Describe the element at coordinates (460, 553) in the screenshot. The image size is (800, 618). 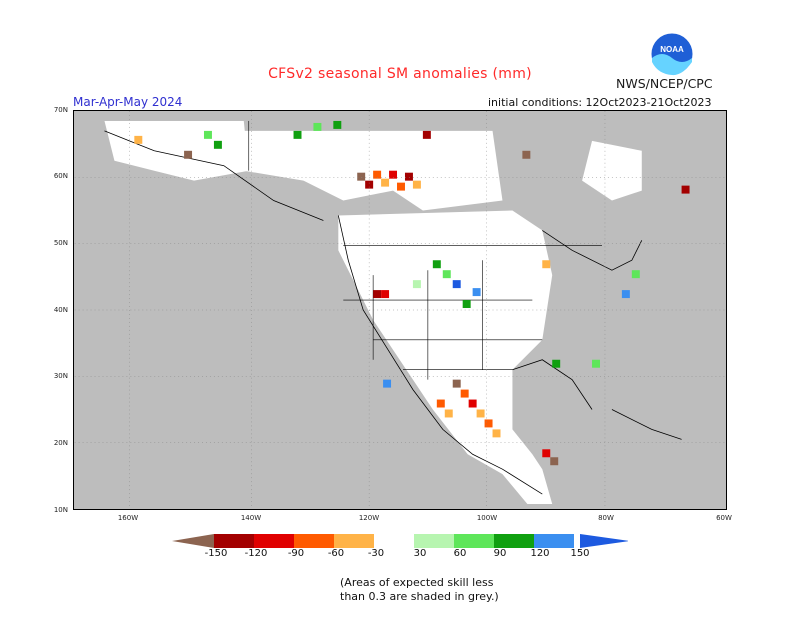
I see `legend-tick: 60` at that location.